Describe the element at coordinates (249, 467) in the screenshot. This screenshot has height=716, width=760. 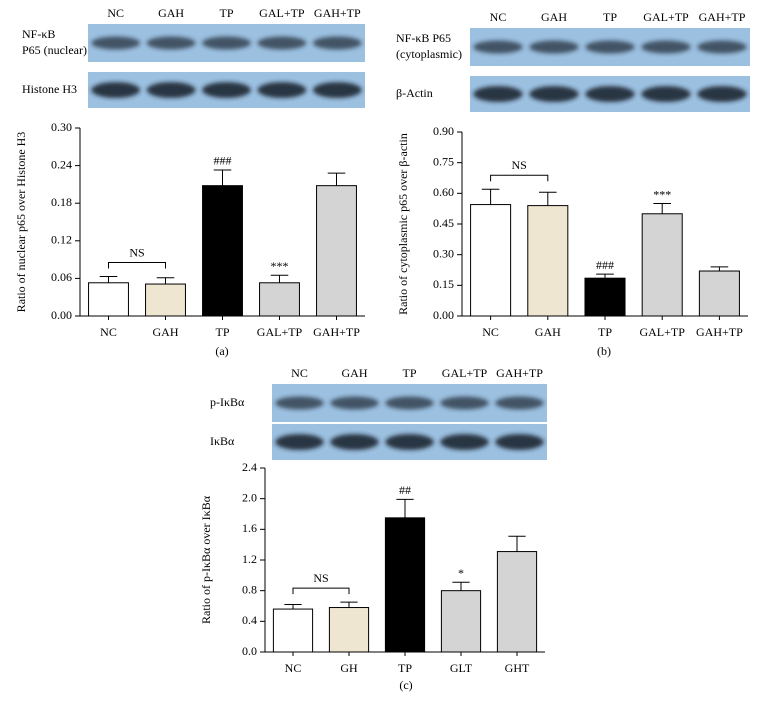
I see `y-tick-label: 2.4` at that location.